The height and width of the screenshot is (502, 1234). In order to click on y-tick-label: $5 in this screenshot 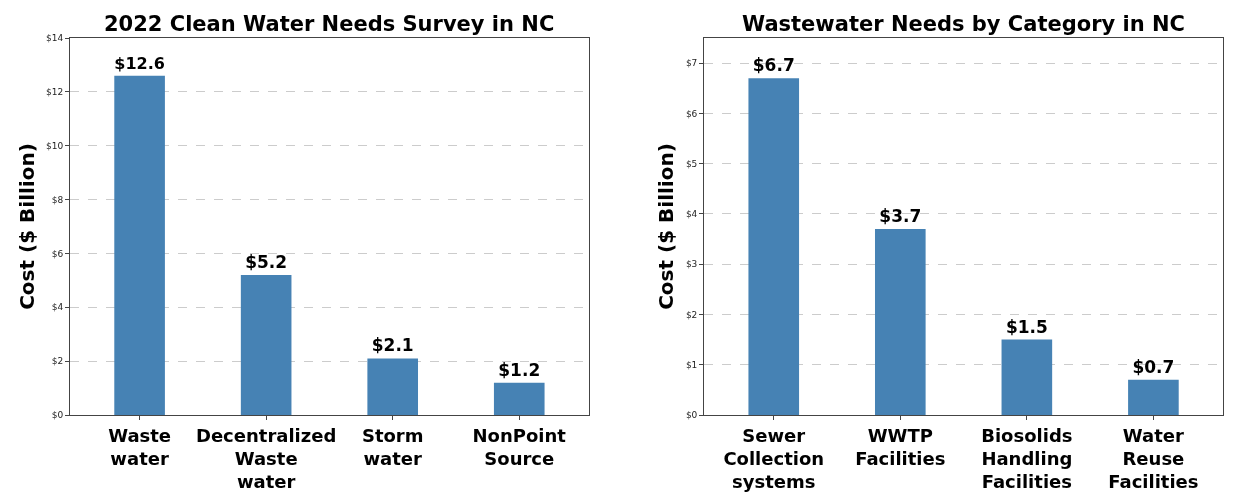, I will do `click(691, 163)`.